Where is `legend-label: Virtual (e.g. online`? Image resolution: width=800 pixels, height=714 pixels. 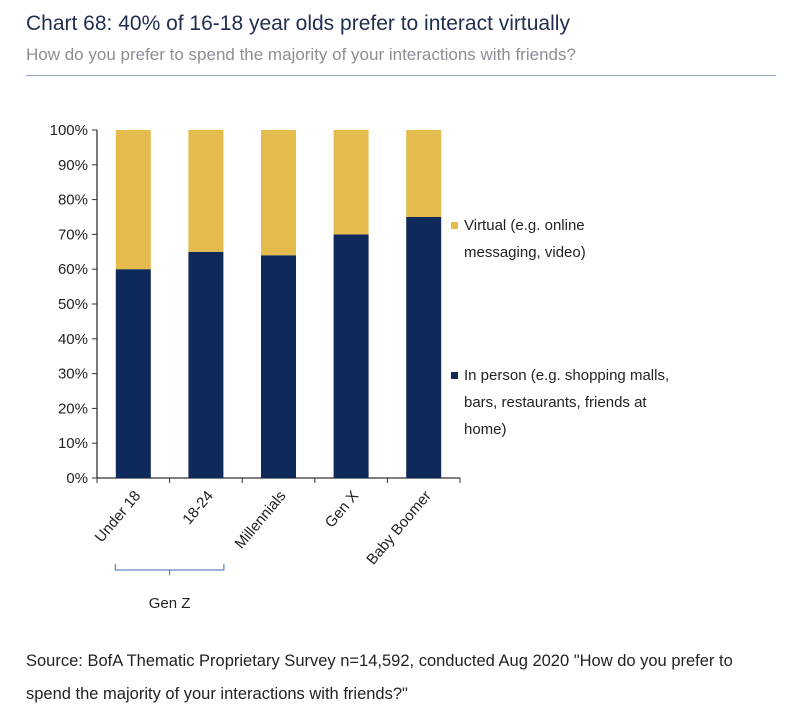 legend-label: Virtual (e.g. online is located at coordinates (524, 225).